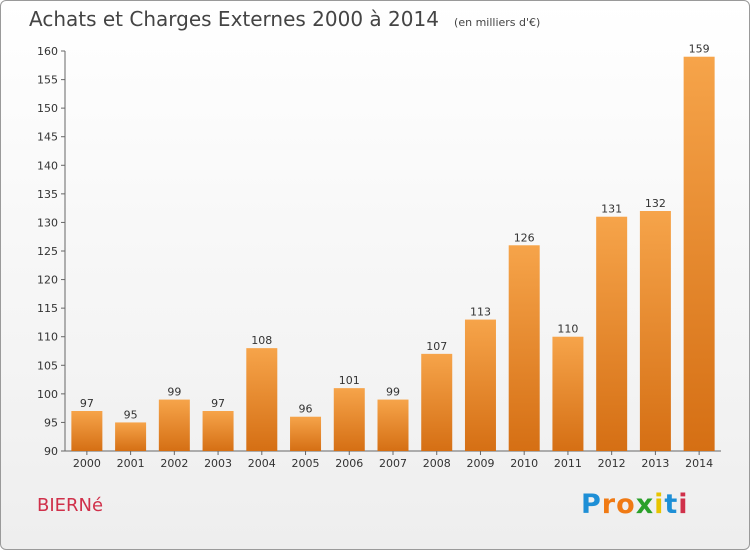 This screenshot has height=550, width=750. I want to click on bar-2014, so click(699, 253).